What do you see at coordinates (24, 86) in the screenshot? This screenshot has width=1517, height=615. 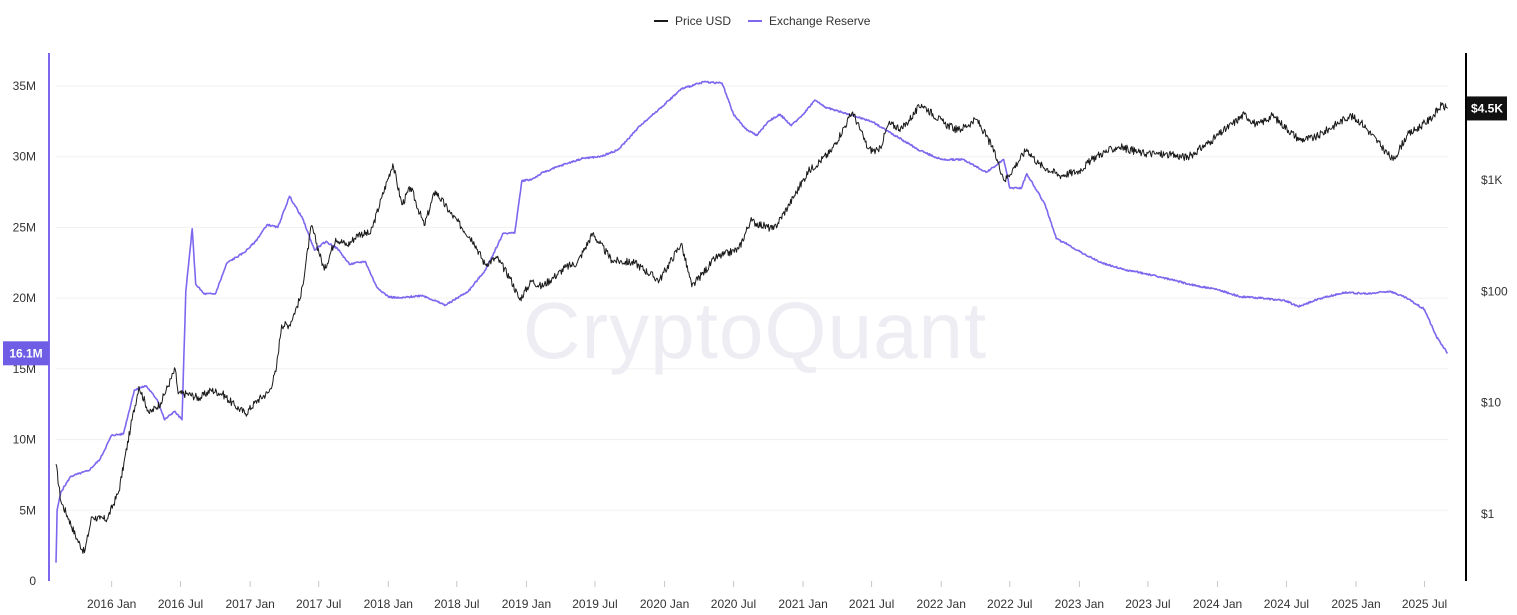 I see `left-tick-label: 35M` at bounding box center [24, 86].